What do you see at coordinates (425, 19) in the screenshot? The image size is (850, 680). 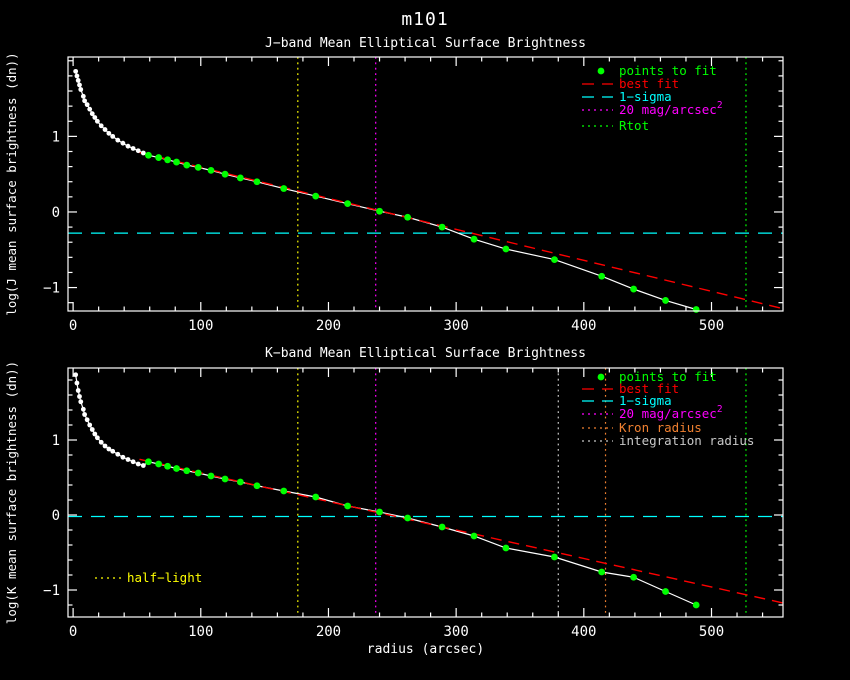 I see `main-title: m101` at bounding box center [425, 19].